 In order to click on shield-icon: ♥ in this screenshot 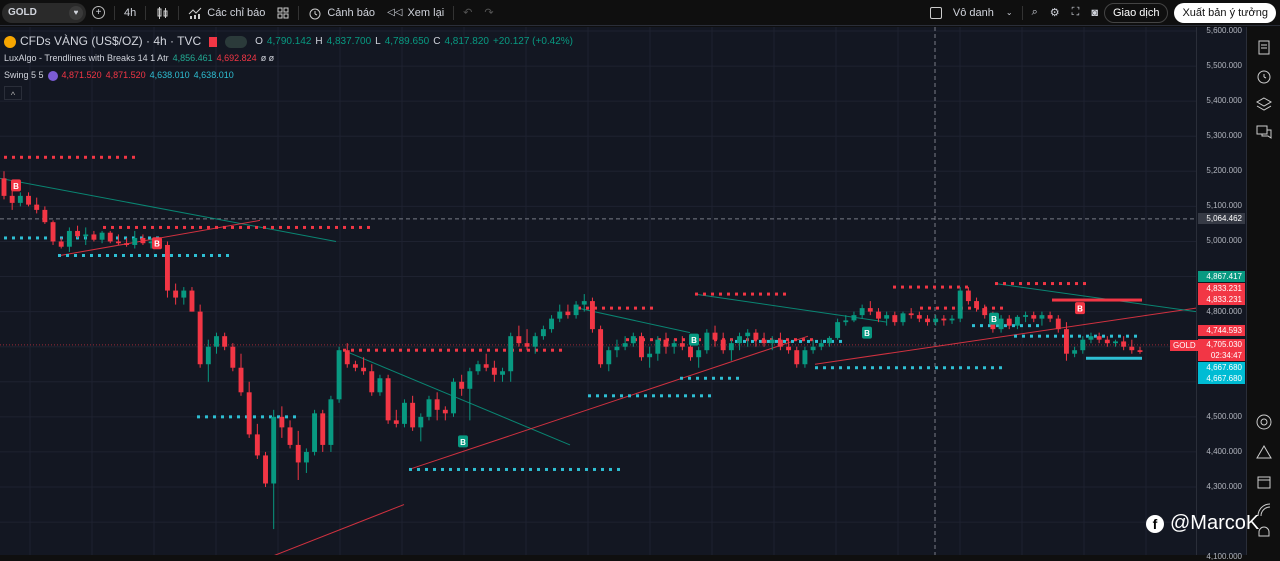, I will do `click(76, 12)`.